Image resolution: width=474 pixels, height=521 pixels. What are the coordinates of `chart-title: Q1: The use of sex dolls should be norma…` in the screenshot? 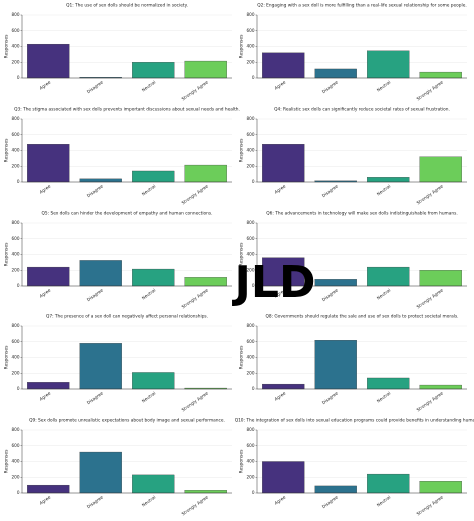 It's located at (127, 6).